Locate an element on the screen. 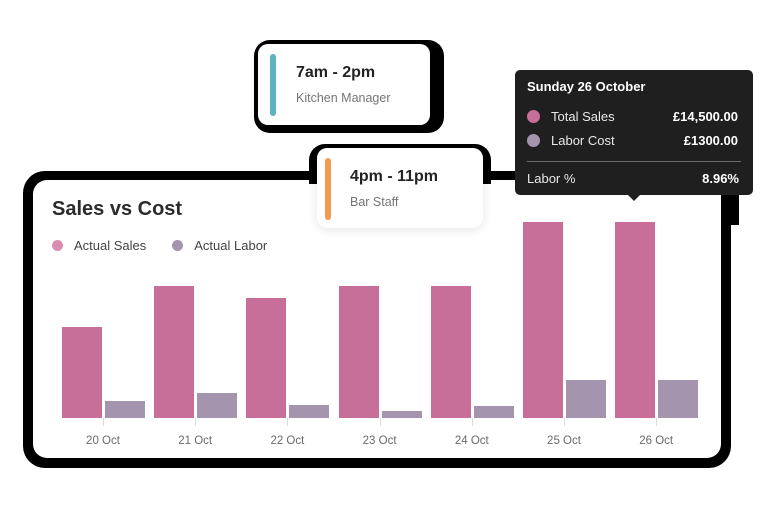  chart-legend: Actual Sales Actual Labor is located at coordinates (159, 245).